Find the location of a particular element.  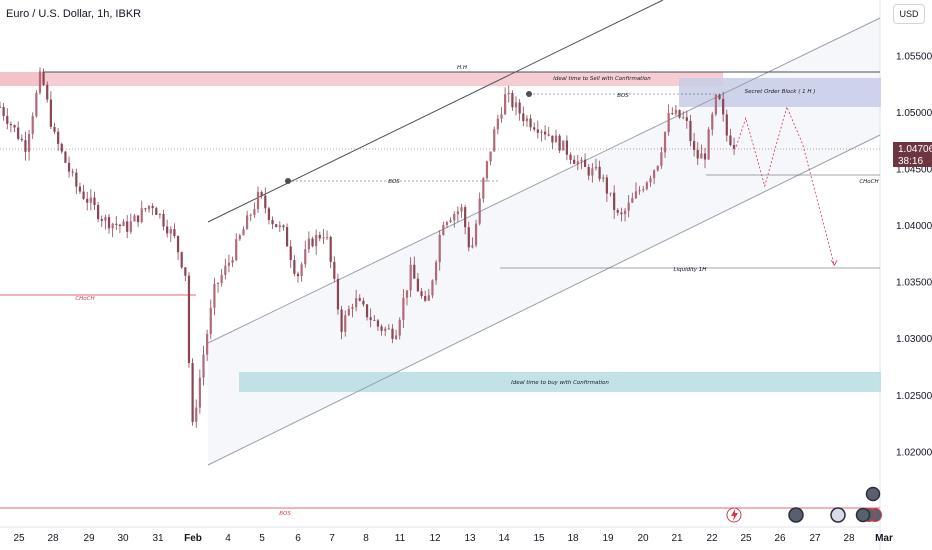

price-tag-value: 1.04706 is located at coordinates (915, 149).